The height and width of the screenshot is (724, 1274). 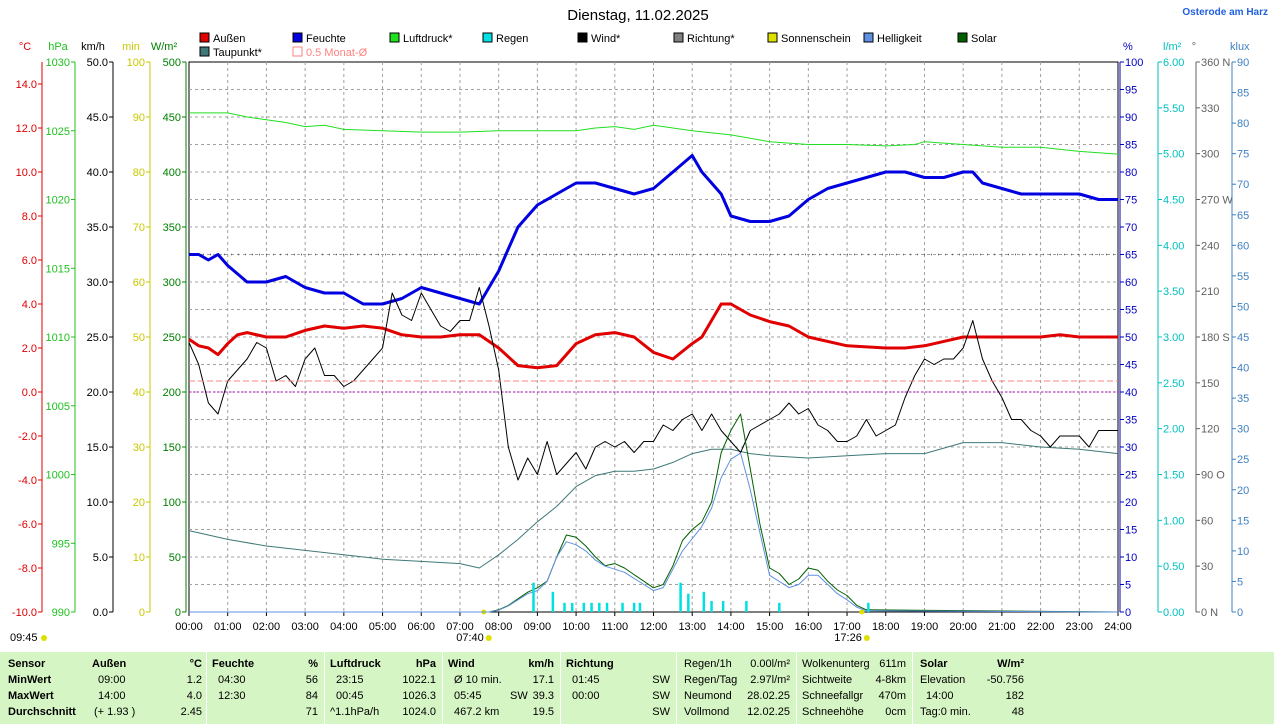 What do you see at coordinates (115, 712) in the screenshot?
I see `stats-aussen-trend: (+ 1.93 )` at bounding box center [115, 712].